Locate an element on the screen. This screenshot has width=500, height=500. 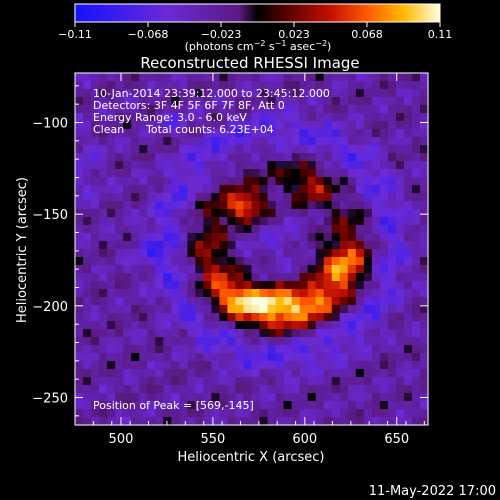
y-axis-label: Heliocentric Y (arcsec) is located at coordinates (22, 250).